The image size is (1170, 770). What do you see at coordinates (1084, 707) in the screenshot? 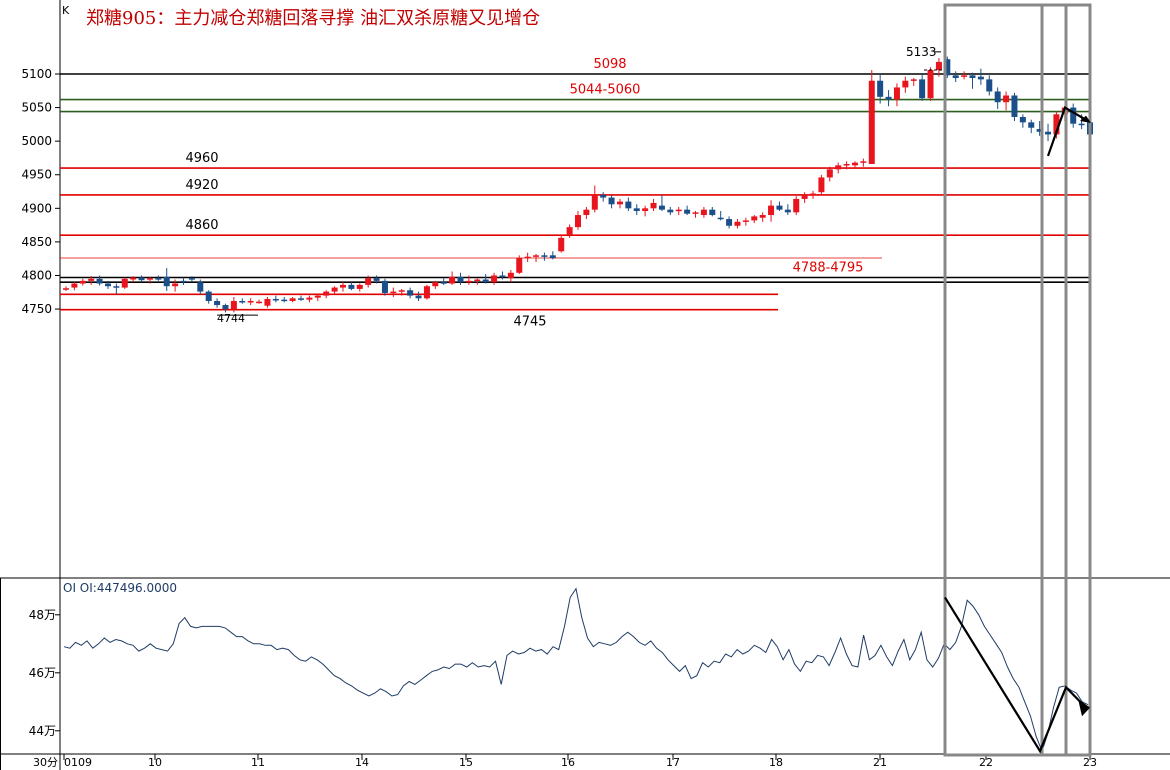
I see `oi-arrowhead` at bounding box center [1084, 707].